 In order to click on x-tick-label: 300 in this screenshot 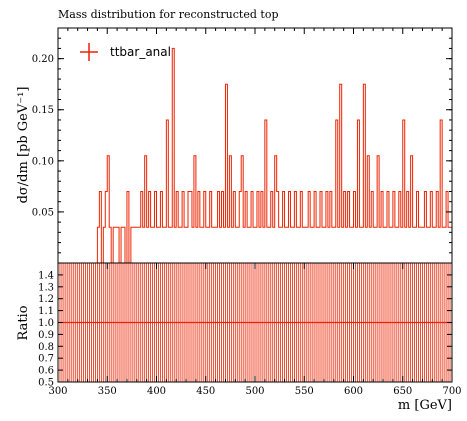, I will do `click(57, 391)`.